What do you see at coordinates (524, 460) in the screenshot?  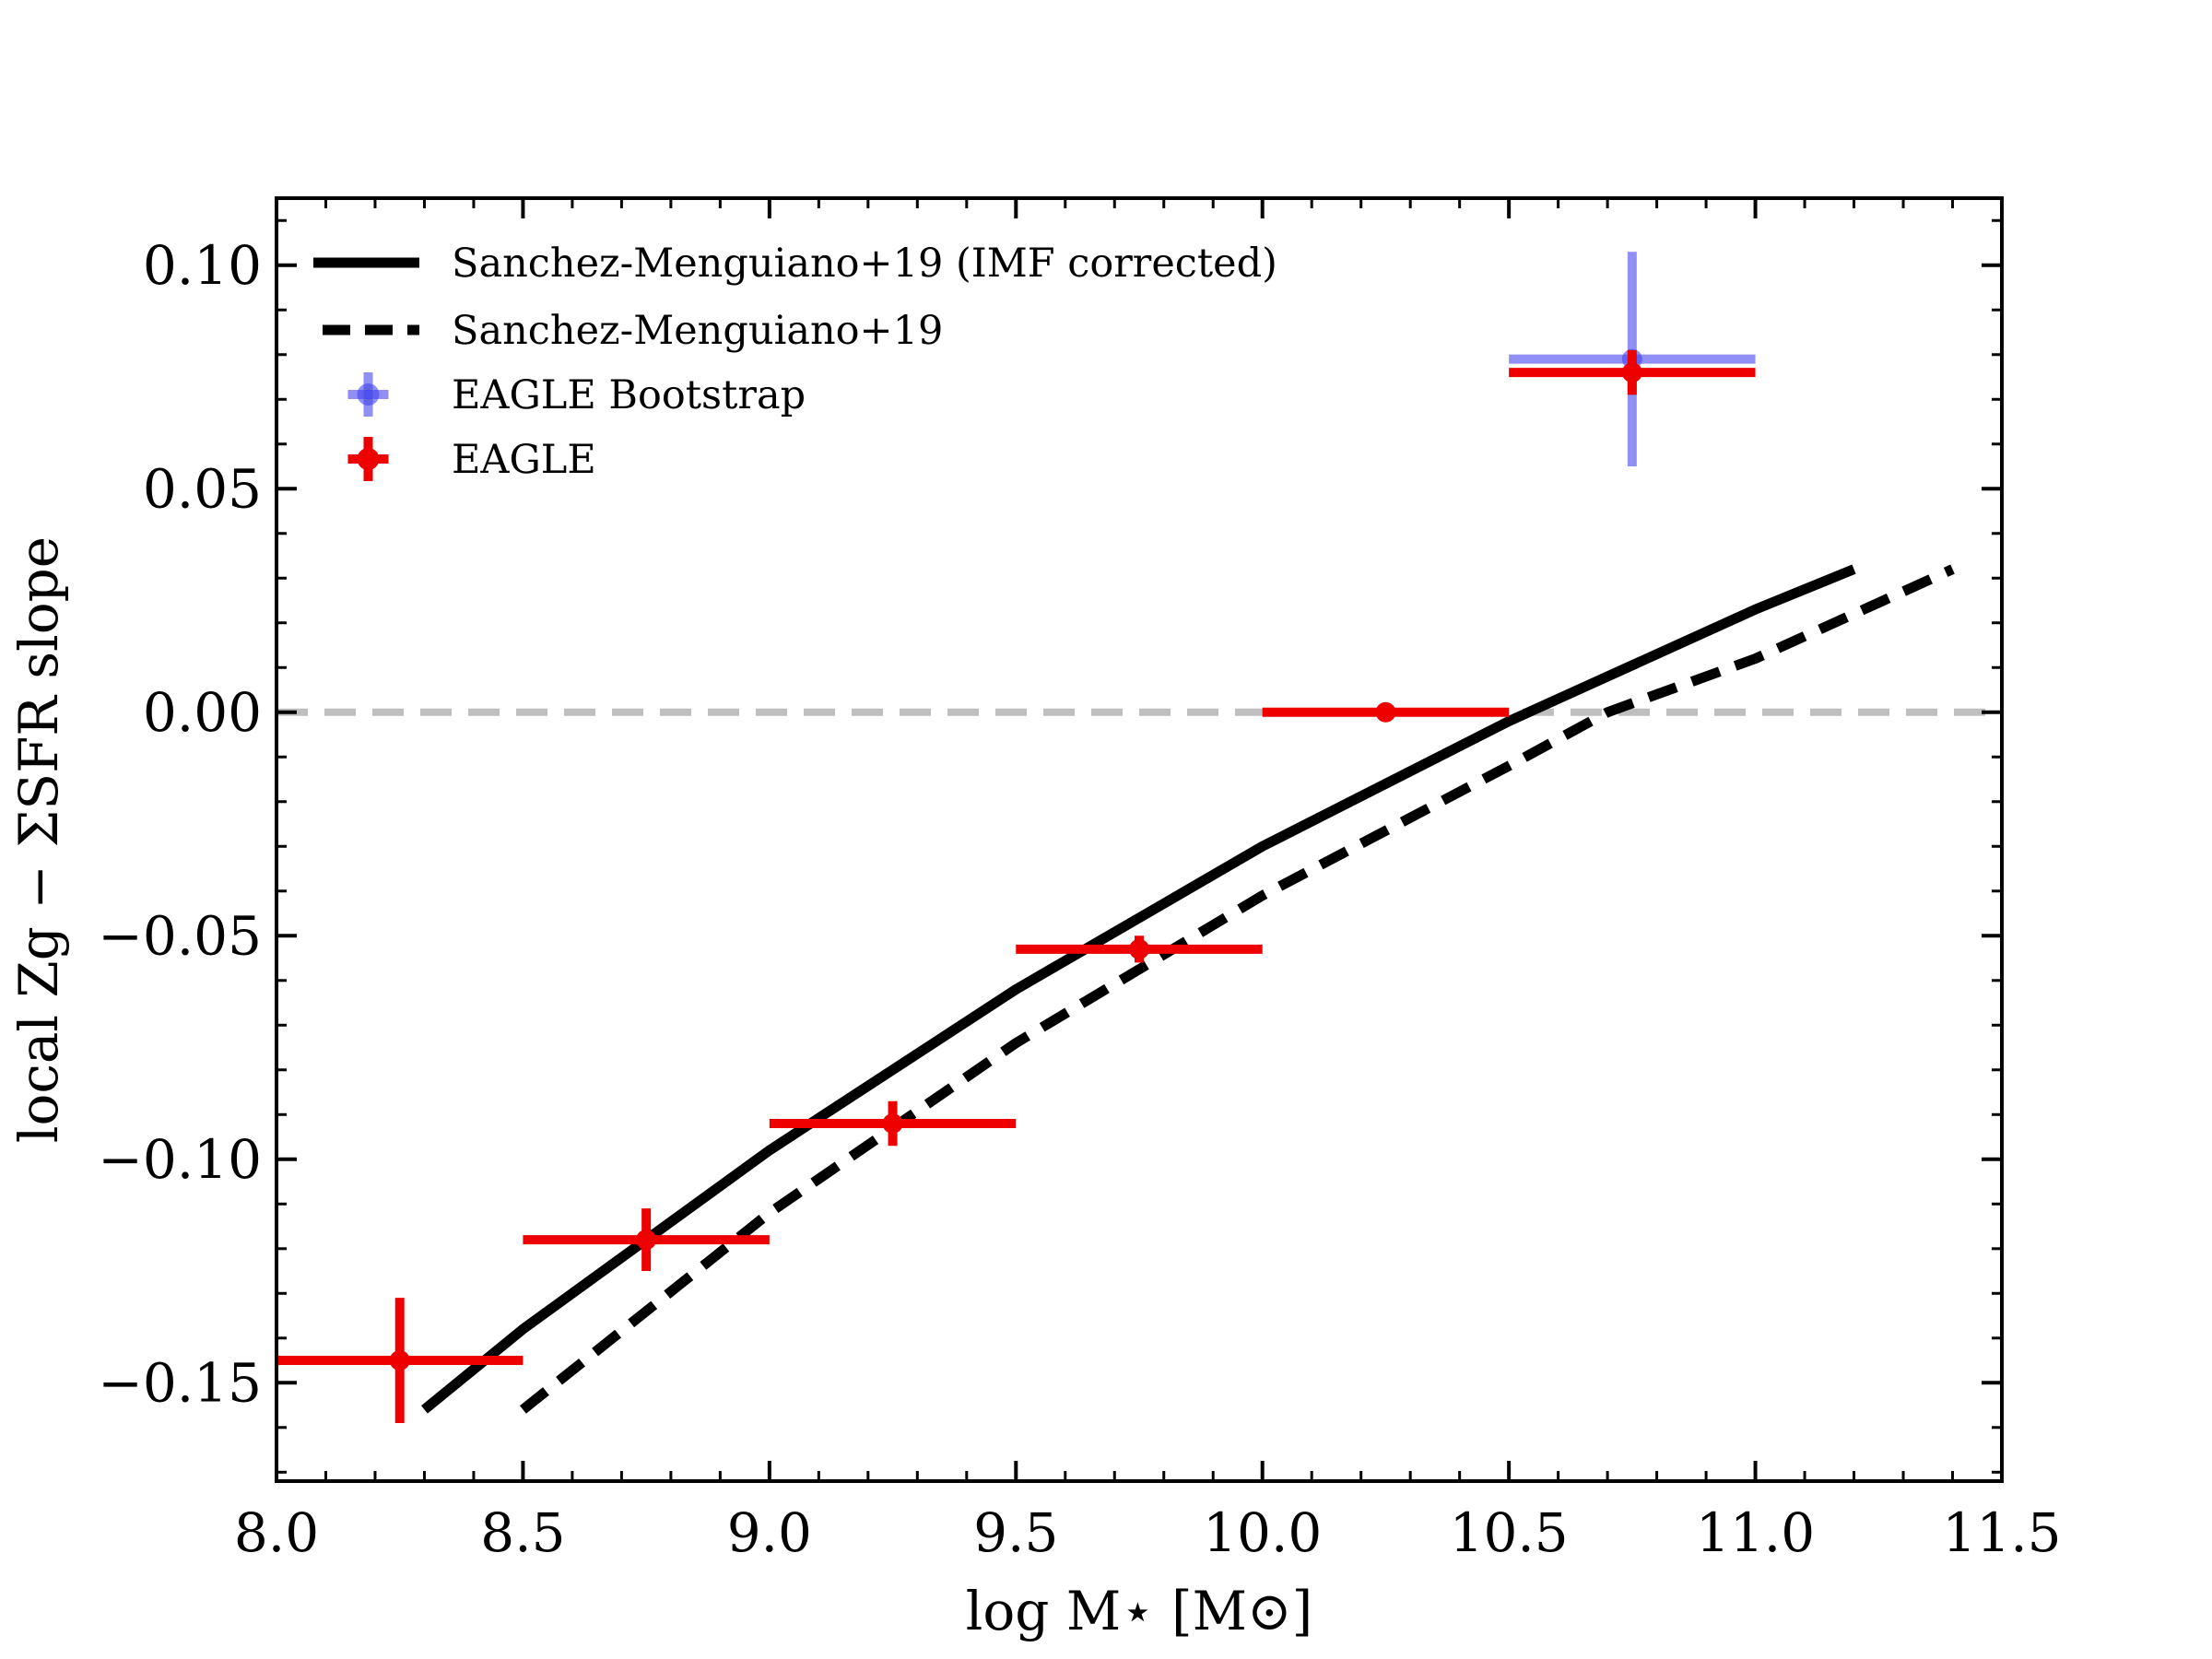 I see `legend-label-eagle: EAGLE` at bounding box center [524, 460].